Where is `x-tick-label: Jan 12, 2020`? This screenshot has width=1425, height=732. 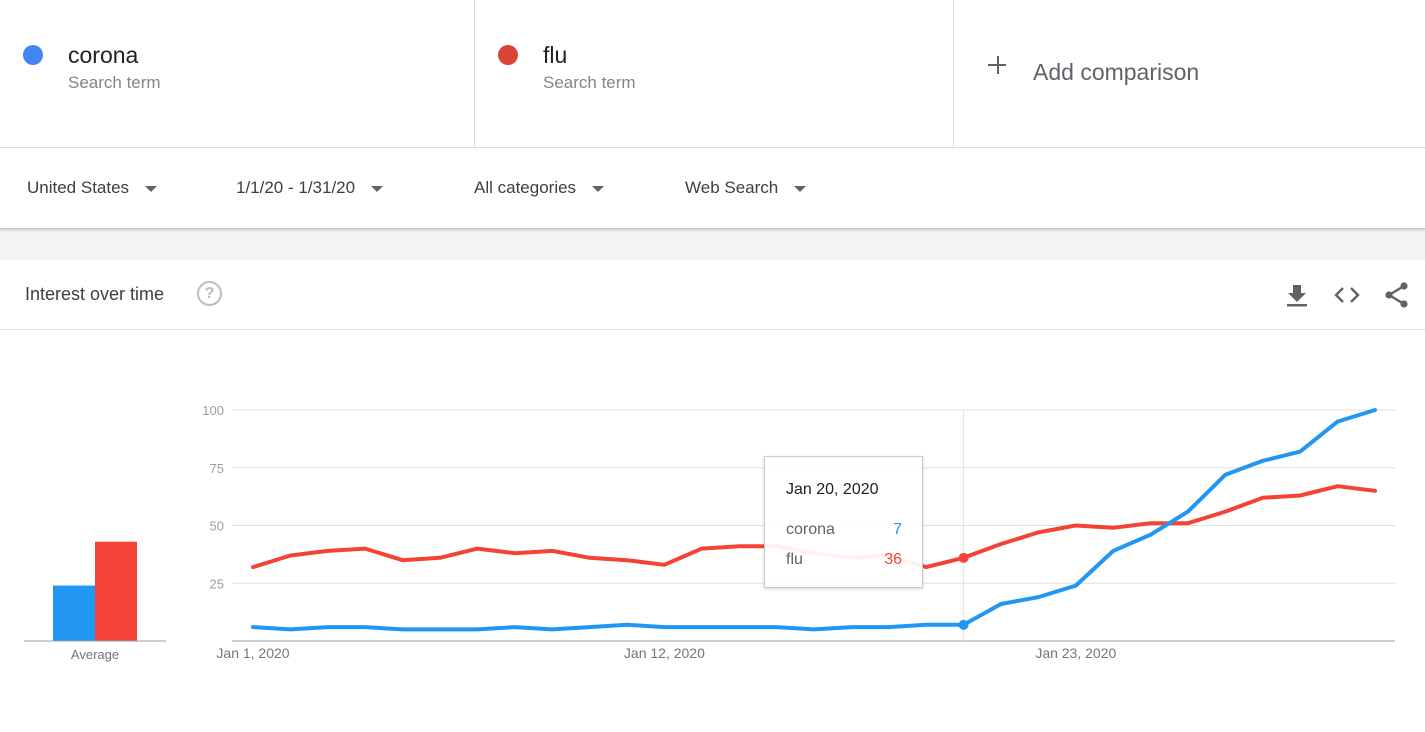
x-tick-label: Jan 12, 2020 is located at coordinates (664, 653).